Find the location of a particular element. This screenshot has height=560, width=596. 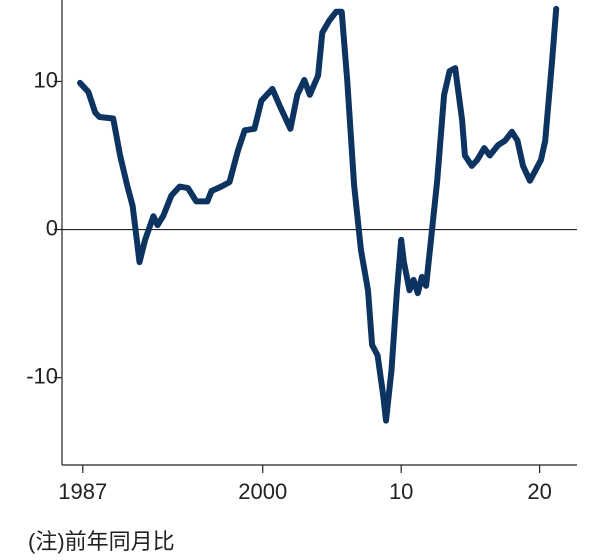

chart-note: (注)前年同月比 is located at coordinates (101, 541).